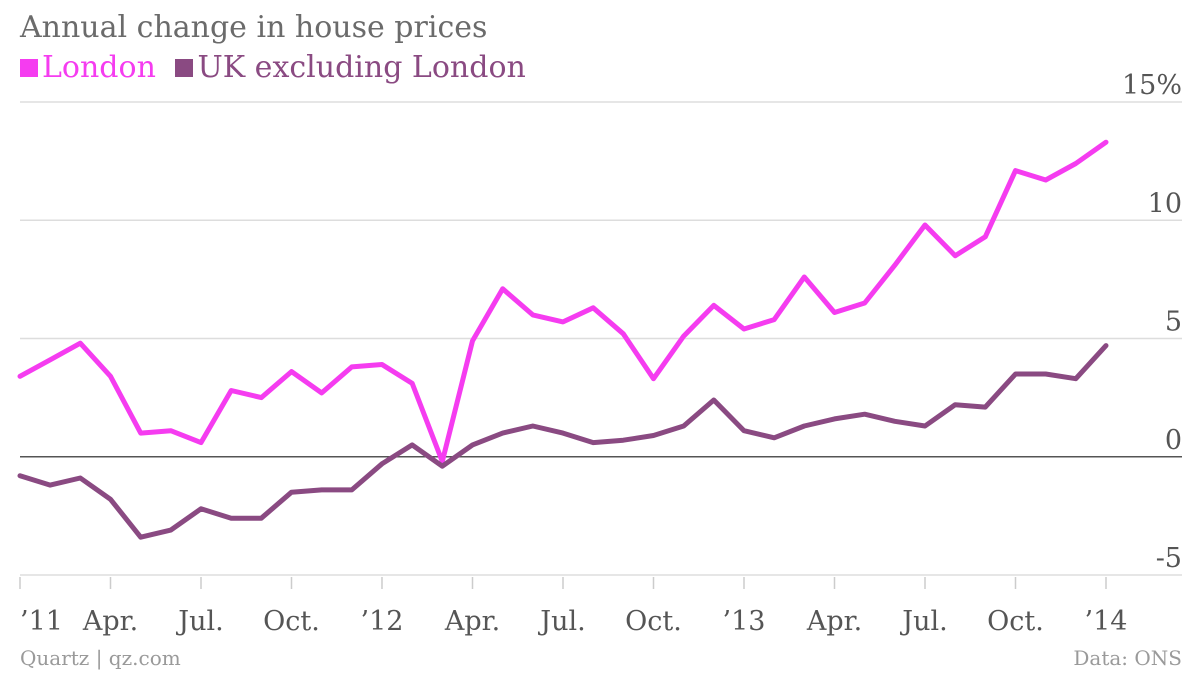 Image resolution: width=1200 pixels, height=676 pixels. What do you see at coordinates (99, 67) in the screenshot?
I see `legend-label-london: London` at bounding box center [99, 67].